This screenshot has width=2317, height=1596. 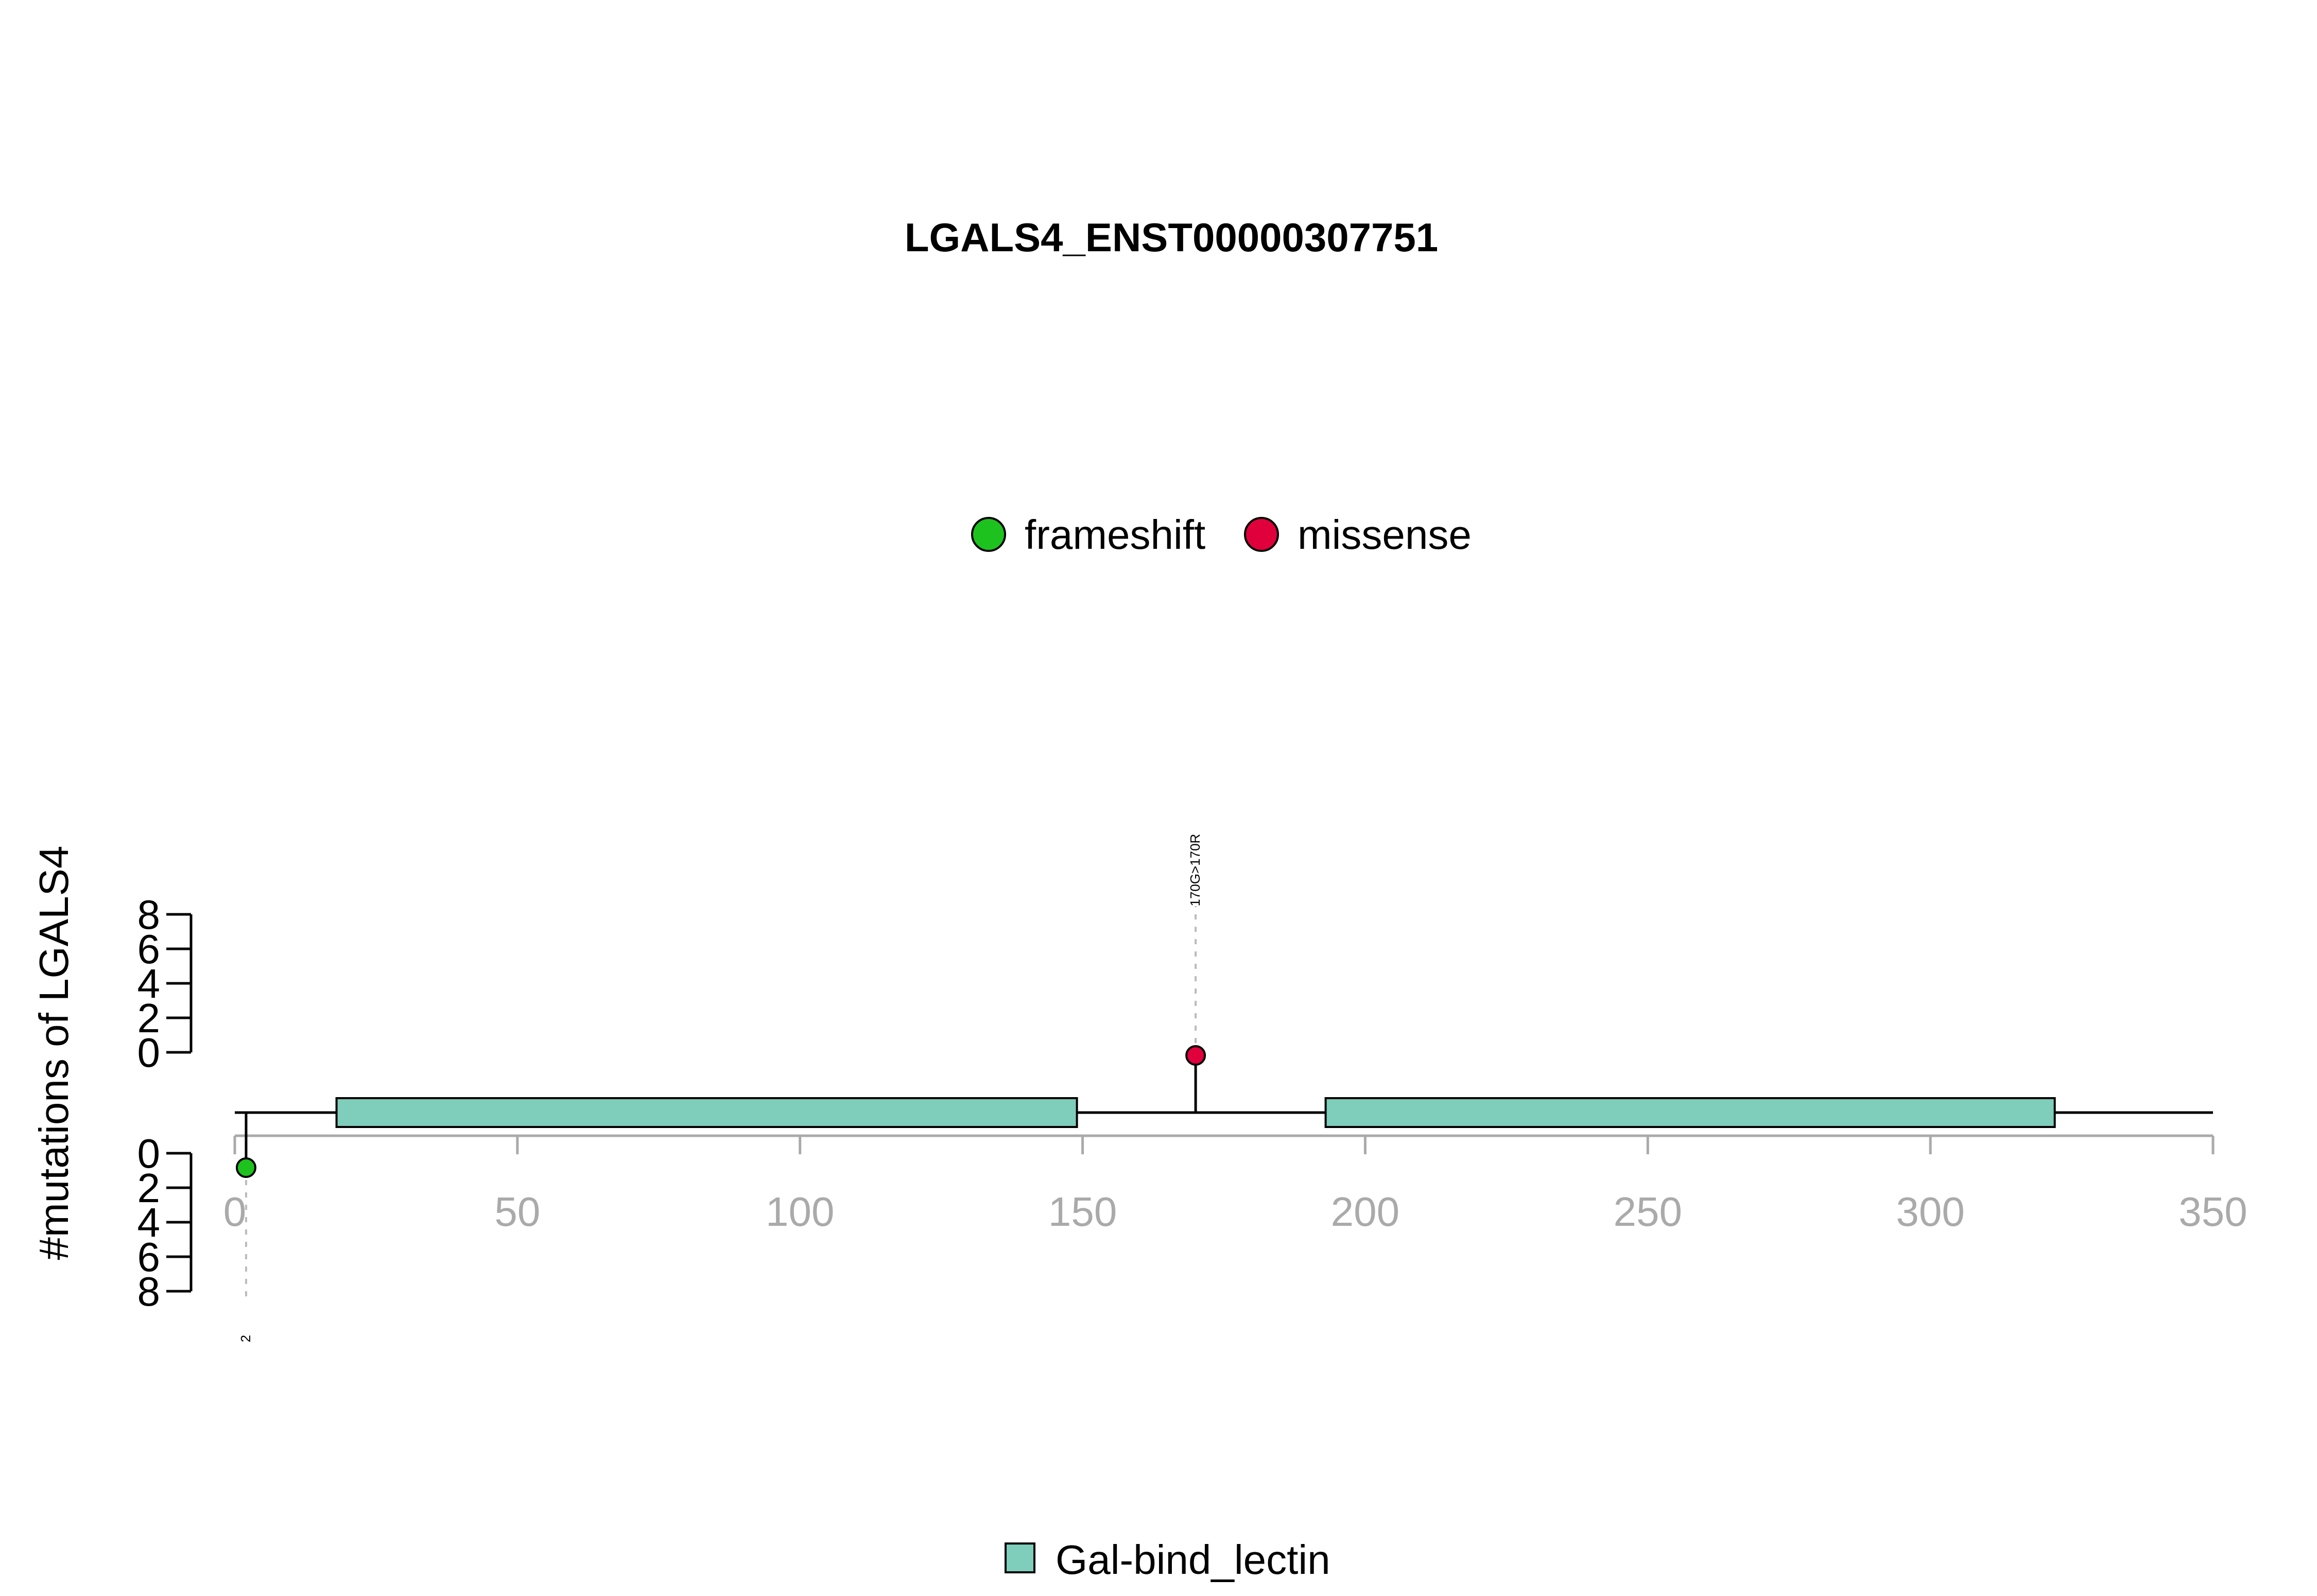 What do you see at coordinates (1261, 534) in the screenshot?
I see `legend-swatch-missense` at bounding box center [1261, 534].